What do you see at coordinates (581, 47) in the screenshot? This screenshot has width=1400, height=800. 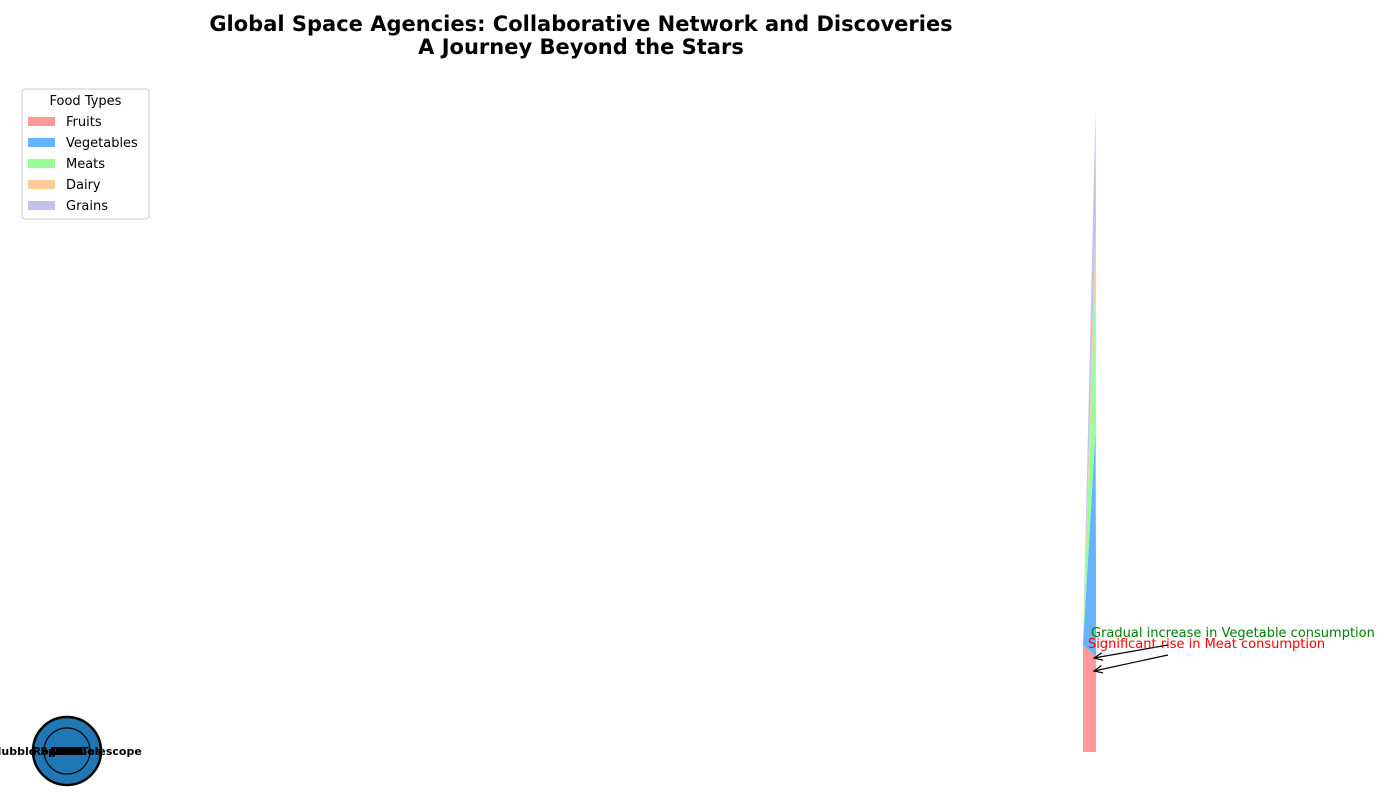 I see `chart-subtitle: A Journey Beyond the Stars` at bounding box center [581, 47].